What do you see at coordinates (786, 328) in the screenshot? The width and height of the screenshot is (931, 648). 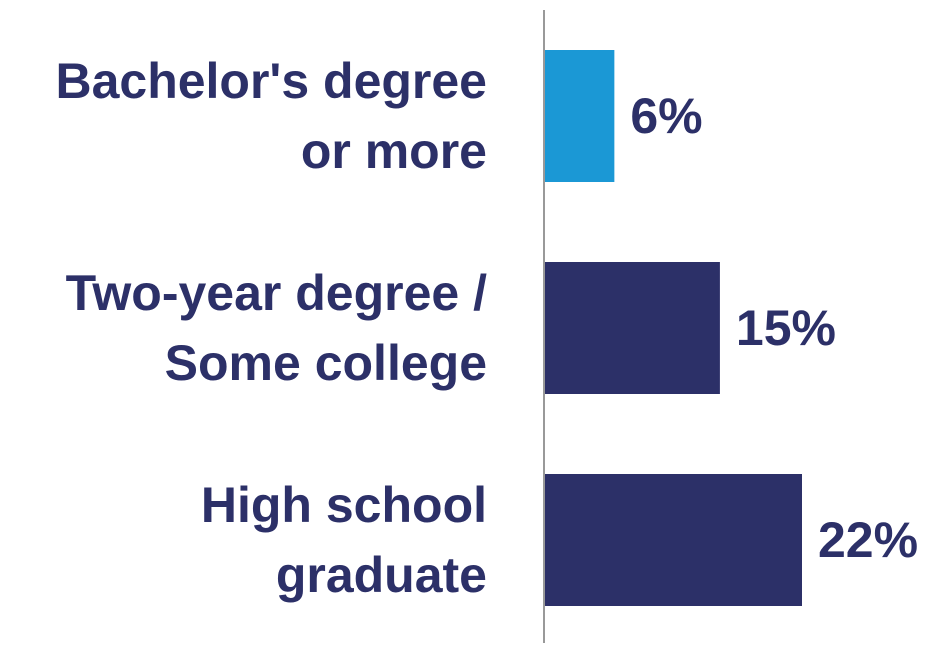 I see `value-label-1: 15%` at bounding box center [786, 328].